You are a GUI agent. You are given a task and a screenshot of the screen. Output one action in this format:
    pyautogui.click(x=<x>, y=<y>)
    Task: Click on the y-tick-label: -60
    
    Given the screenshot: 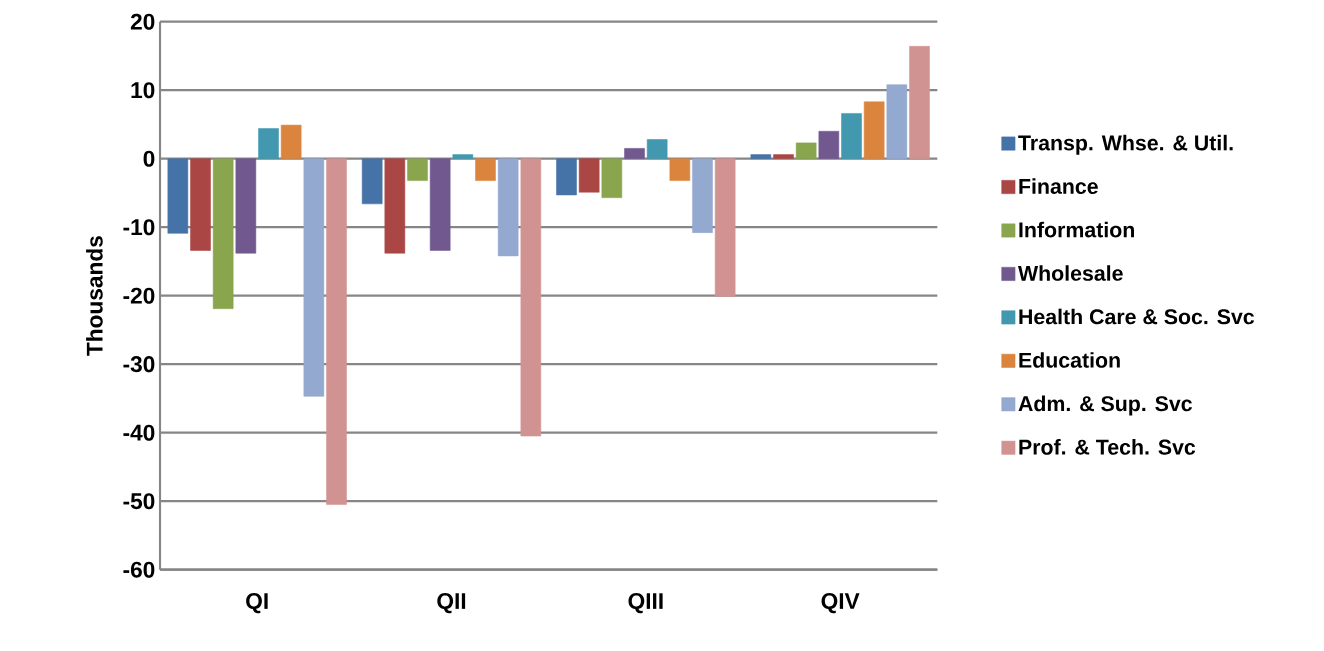 What is the action you would take?
    pyautogui.click(x=139, y=569)
    